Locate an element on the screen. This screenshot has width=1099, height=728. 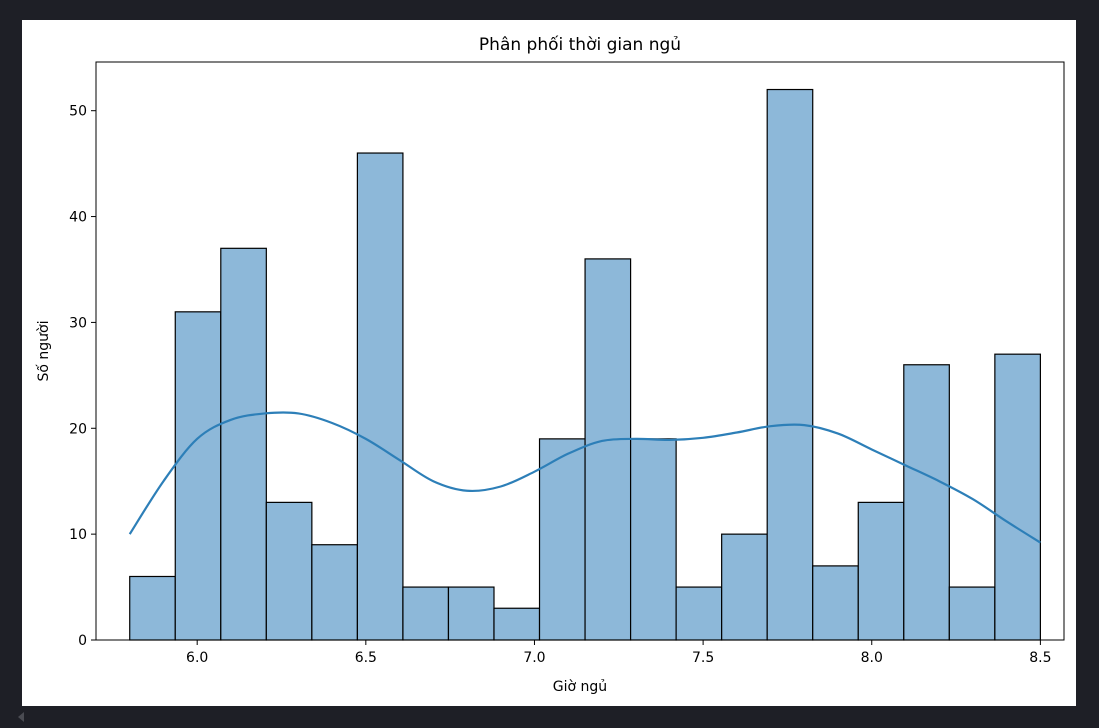
x-axis: 6.0 6.5 7.0 7.5 8.0 8.5 is located at coordinates (619, 653).